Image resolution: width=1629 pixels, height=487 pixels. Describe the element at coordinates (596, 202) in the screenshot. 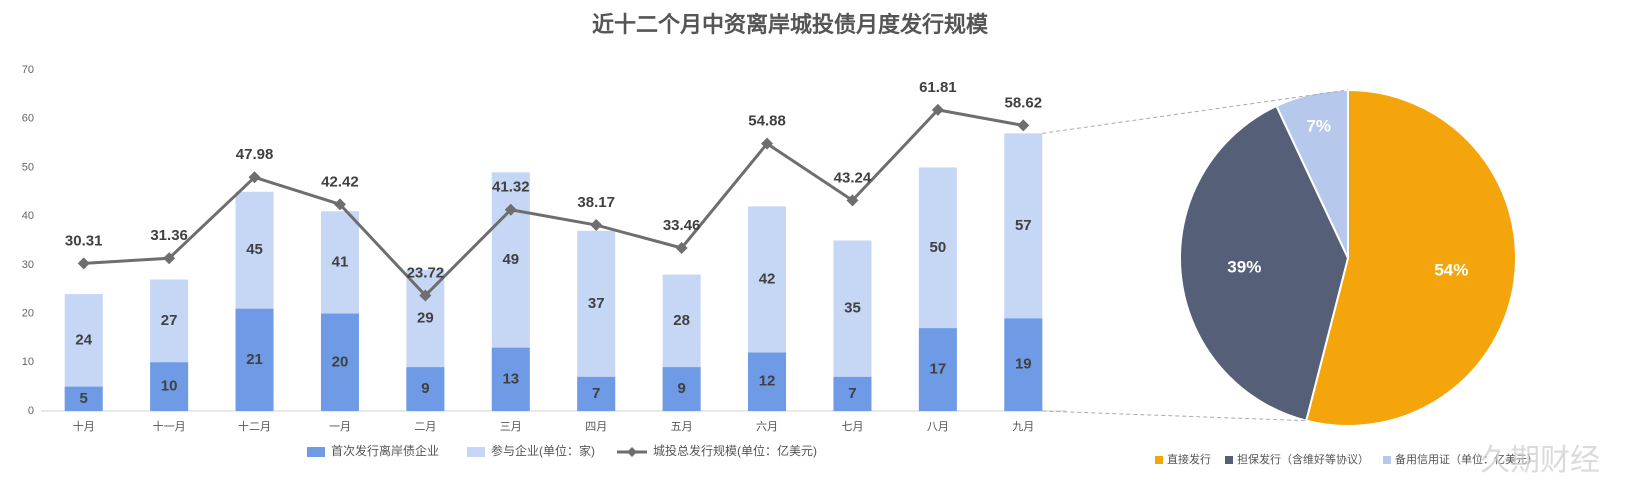

I see `data-label: 38.17` at that location.